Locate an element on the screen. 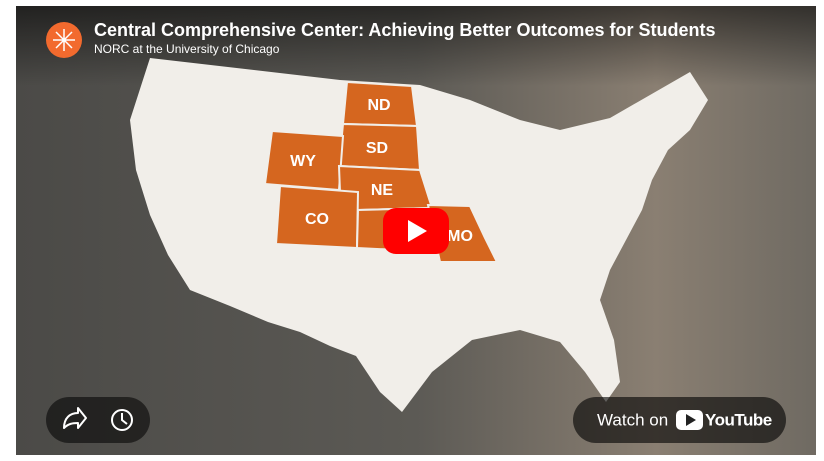 This screenshot has width=824, height=461. state-label: SD is located at coordinates (377, 148).